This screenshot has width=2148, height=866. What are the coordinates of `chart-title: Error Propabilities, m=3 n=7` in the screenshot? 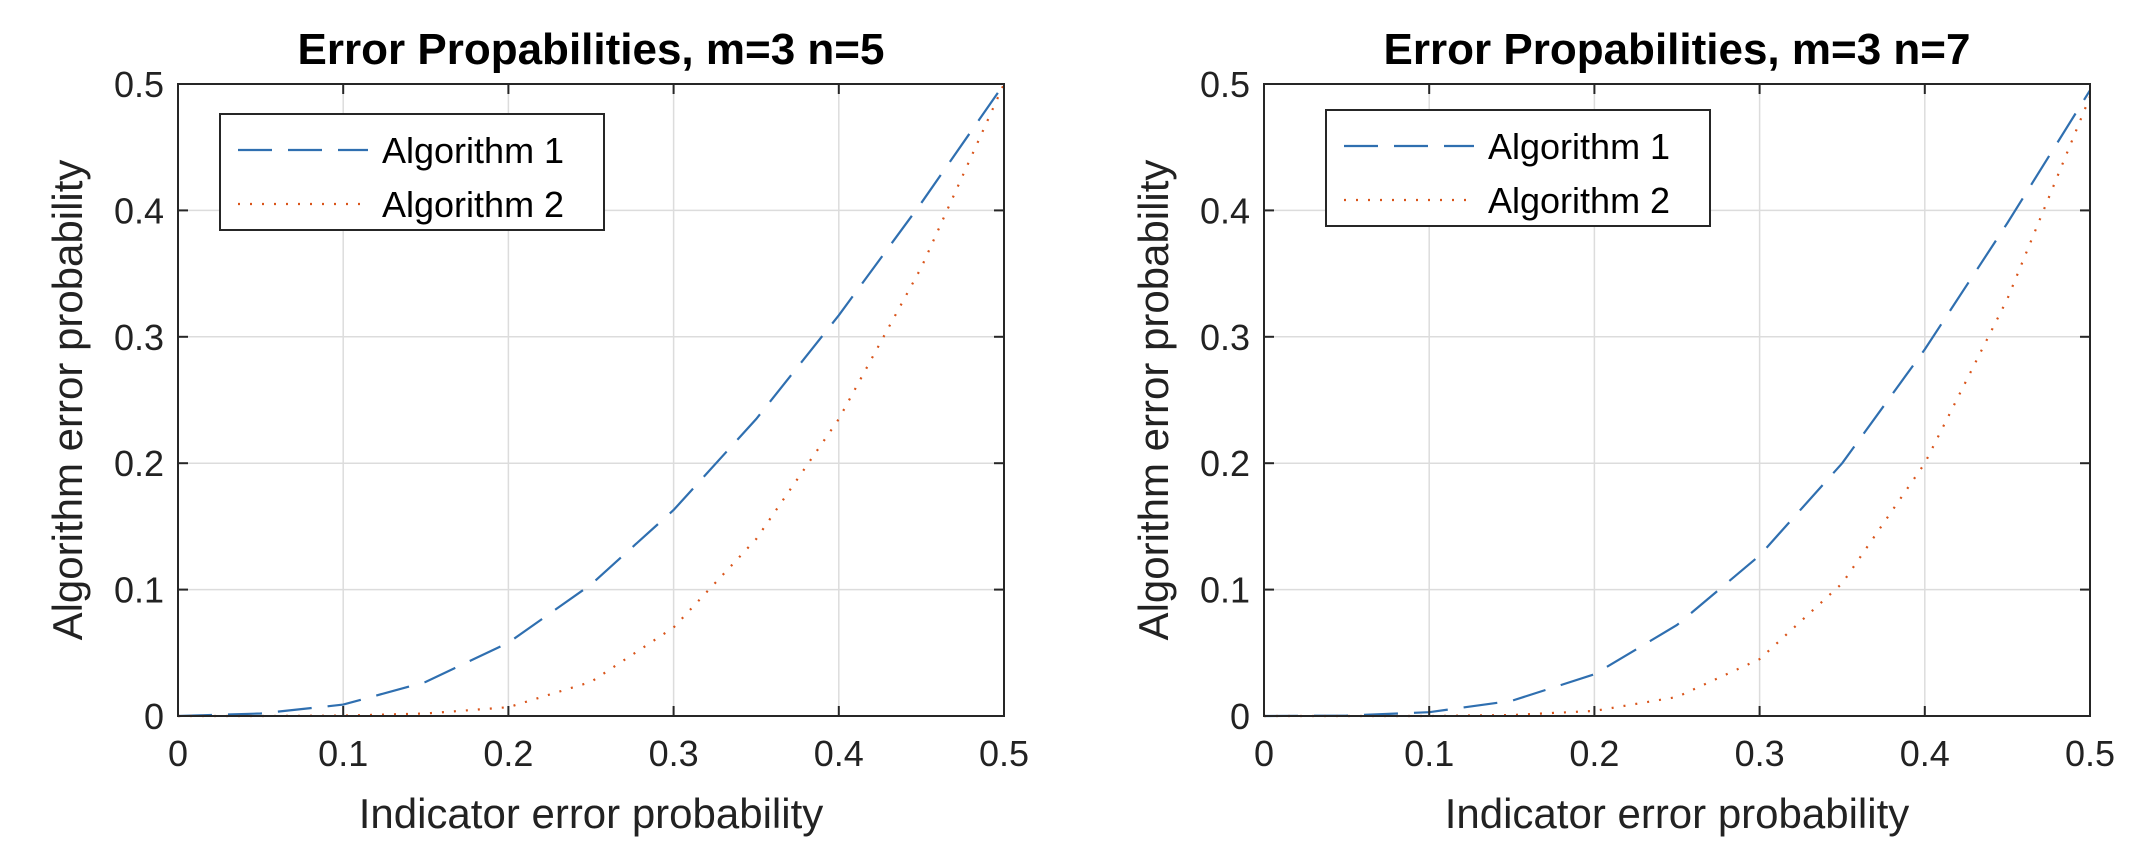 It's located at (1677, 49).